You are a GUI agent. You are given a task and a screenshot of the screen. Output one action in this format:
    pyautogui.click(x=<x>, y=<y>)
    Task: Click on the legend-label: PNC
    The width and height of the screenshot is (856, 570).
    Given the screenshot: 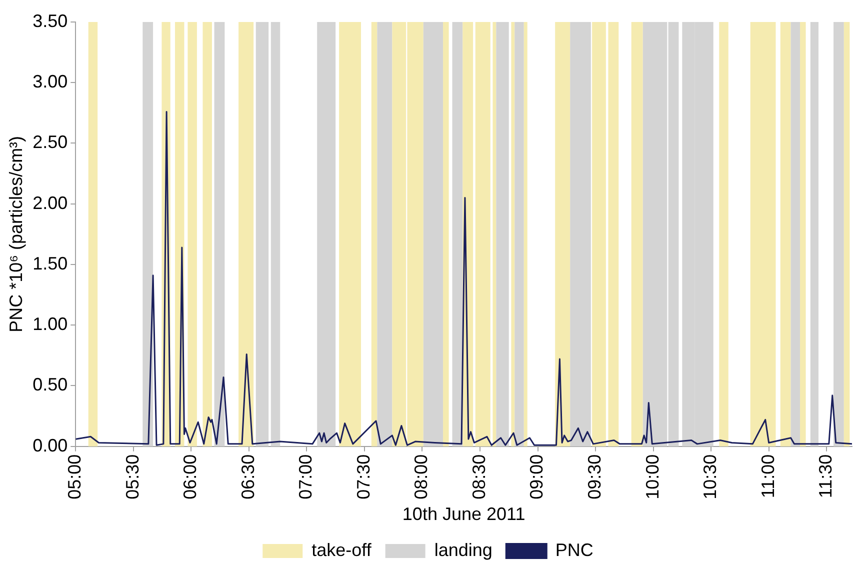 What is the action you would take?
    pyautogui.click(x=574, y=550)
    